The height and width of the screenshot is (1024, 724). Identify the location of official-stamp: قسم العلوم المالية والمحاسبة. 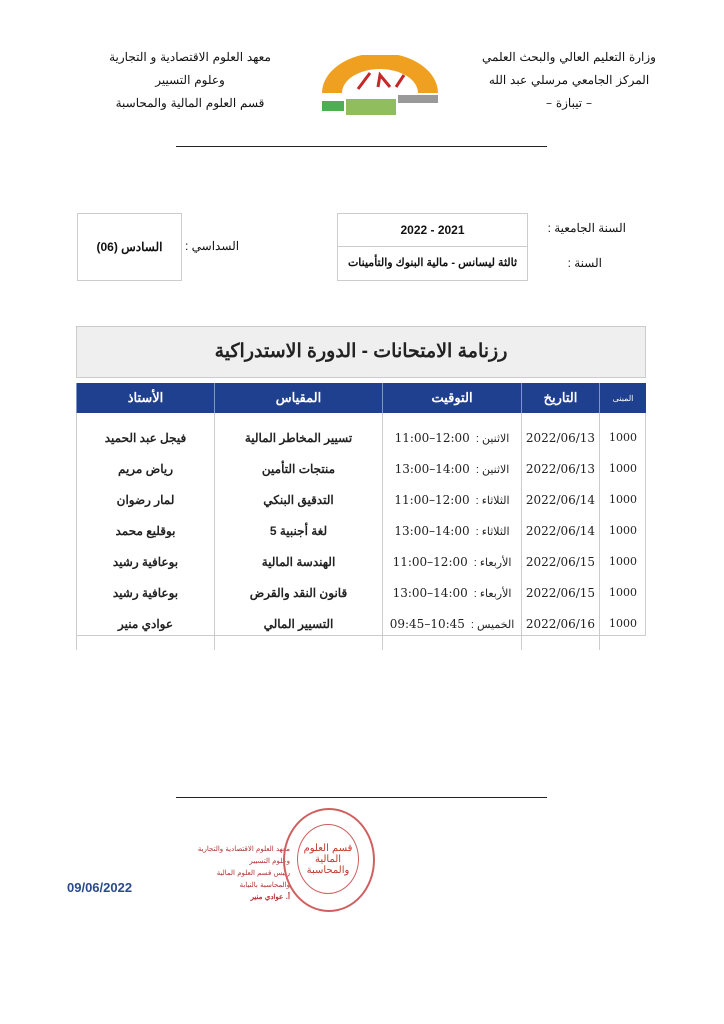
(329, 860).